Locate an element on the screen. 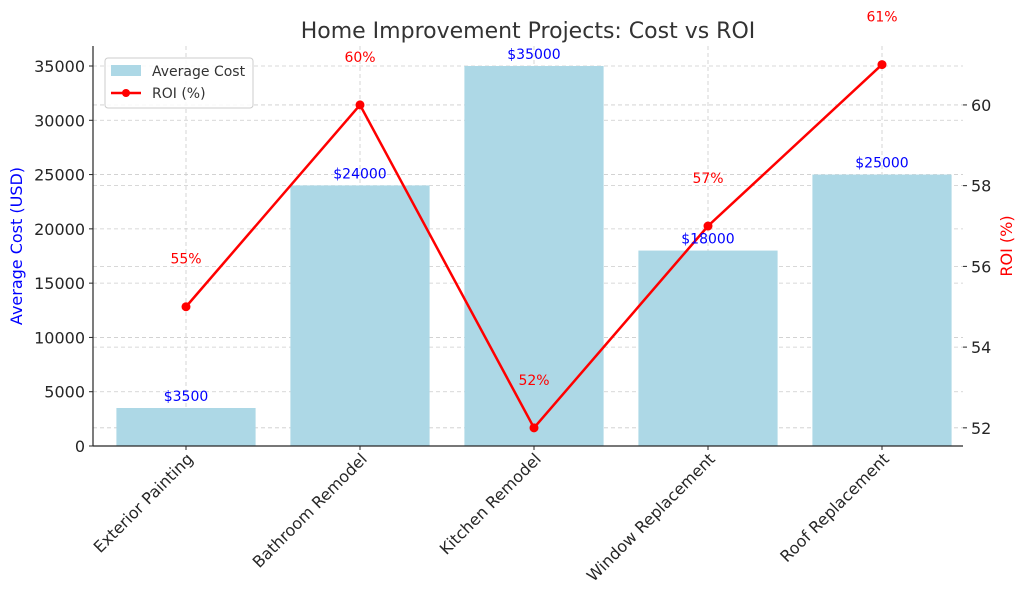  legend: Average Cost ROI (%) is located at coordinates (179, 83).